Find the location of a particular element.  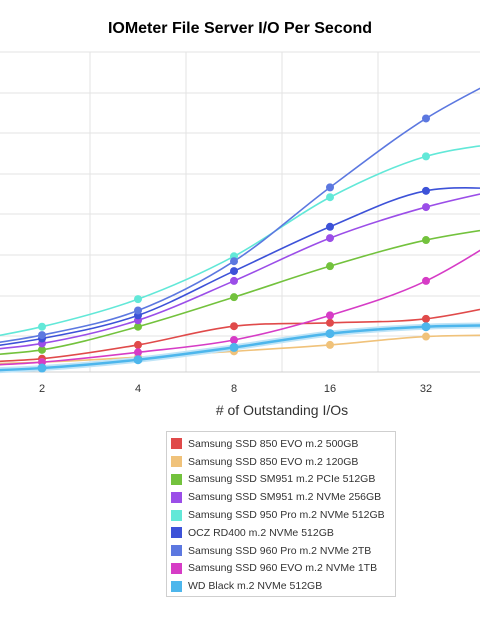

legend-label: WD Black m.2 NVMe 512GB is located at coordinates (255, 586).